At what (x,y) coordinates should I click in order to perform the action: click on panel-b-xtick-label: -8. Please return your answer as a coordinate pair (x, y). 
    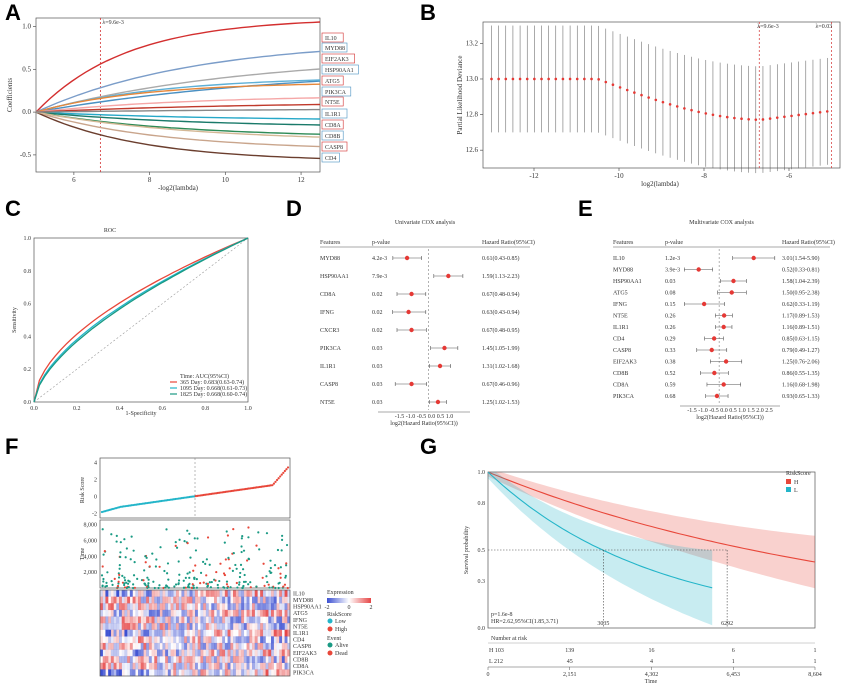
    Looking at the image, I should click on (704, 176).